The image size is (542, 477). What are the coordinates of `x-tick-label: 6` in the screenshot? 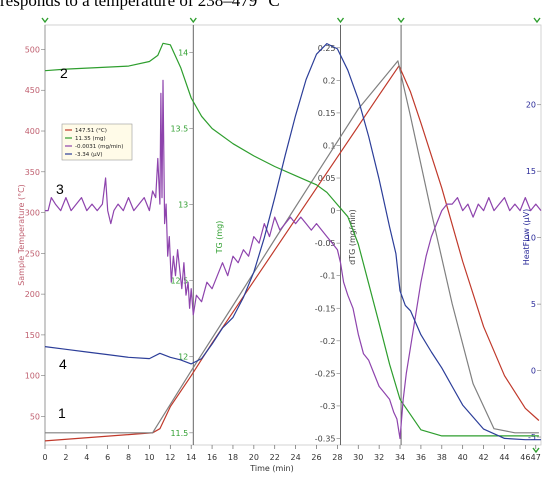 It's located at (107, 457).